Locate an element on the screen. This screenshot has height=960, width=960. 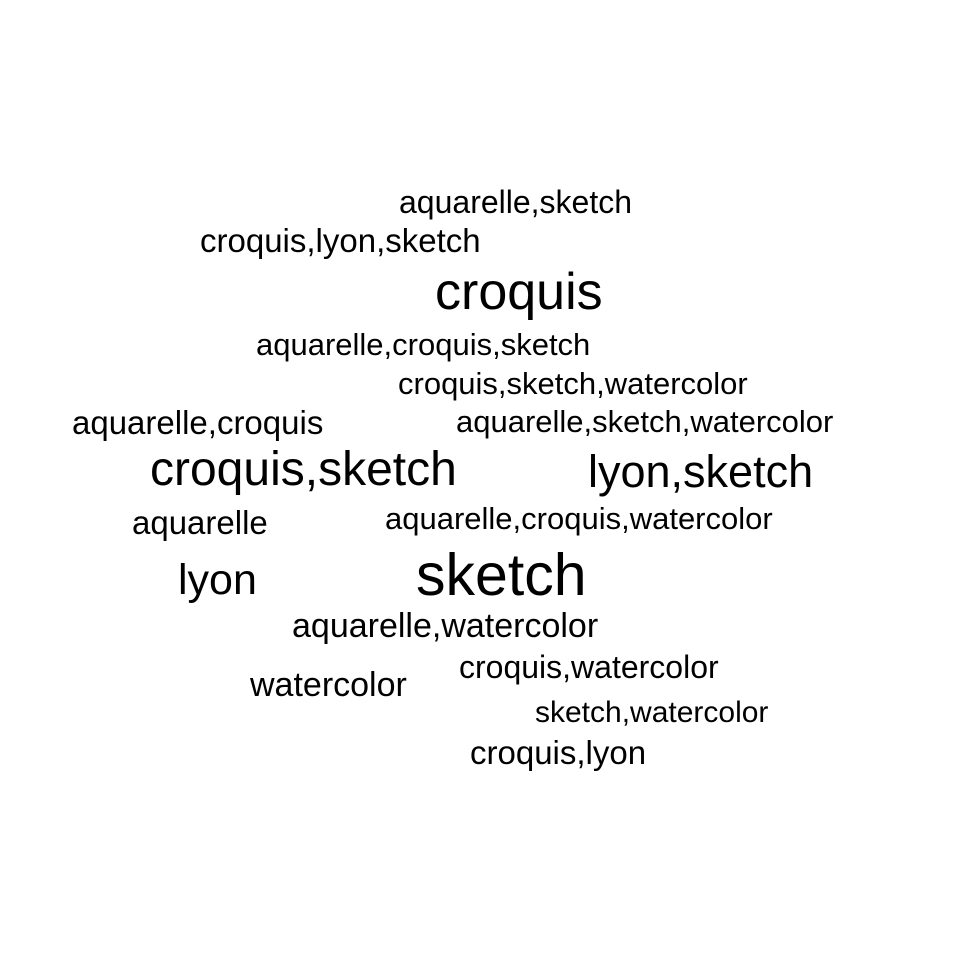
cloud-word: watercolor is located at coordinates (328, 685).